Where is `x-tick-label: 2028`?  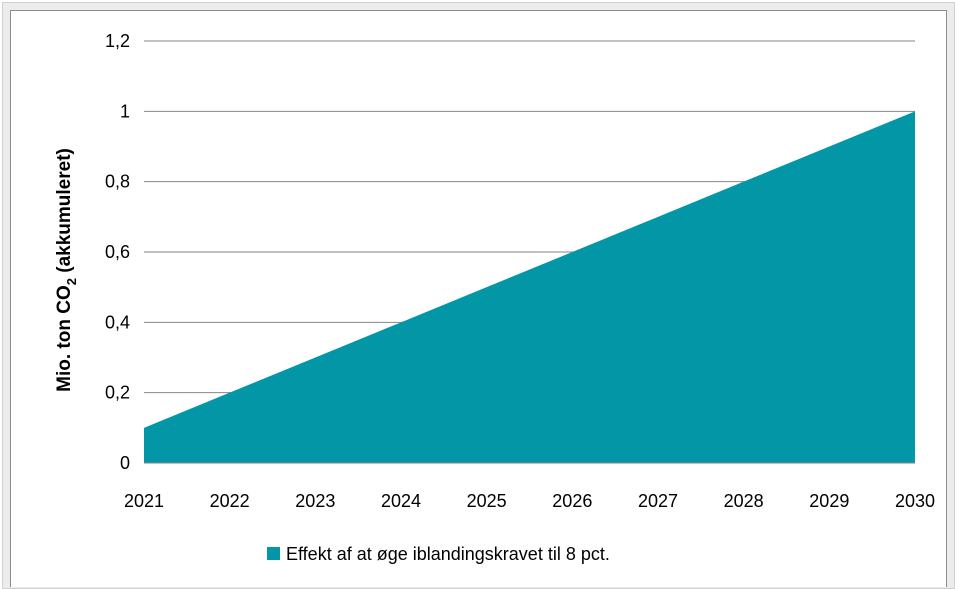 x-tick-label: 2028 is located at coordinates (744, 501).